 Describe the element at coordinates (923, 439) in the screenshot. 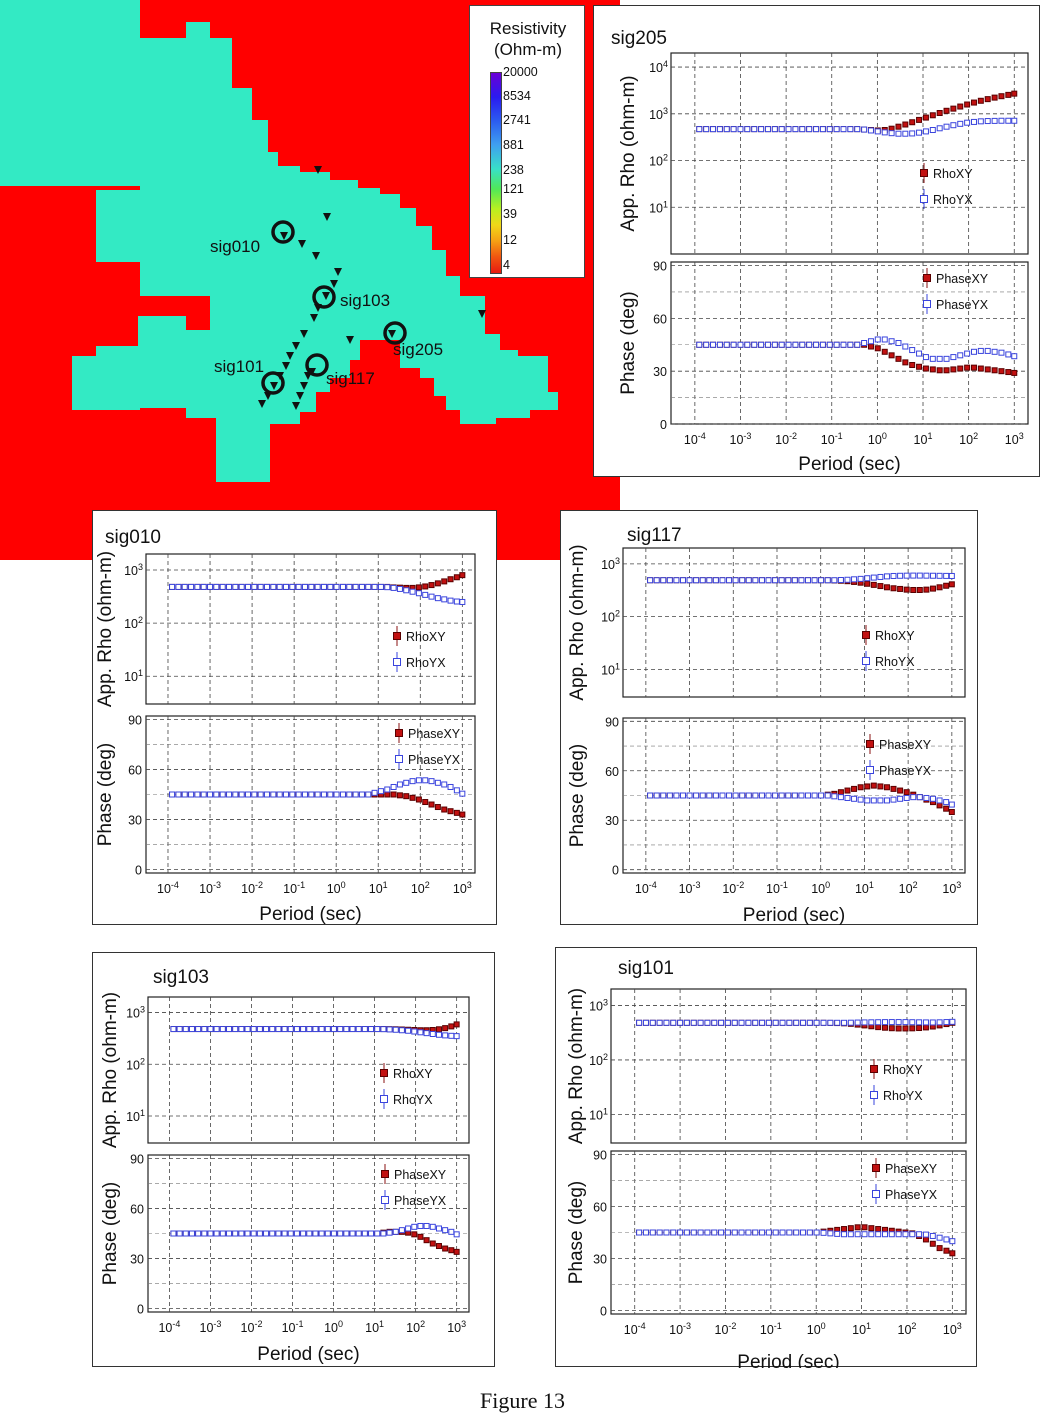

I see `x-tick-label: 10¹` at that location.